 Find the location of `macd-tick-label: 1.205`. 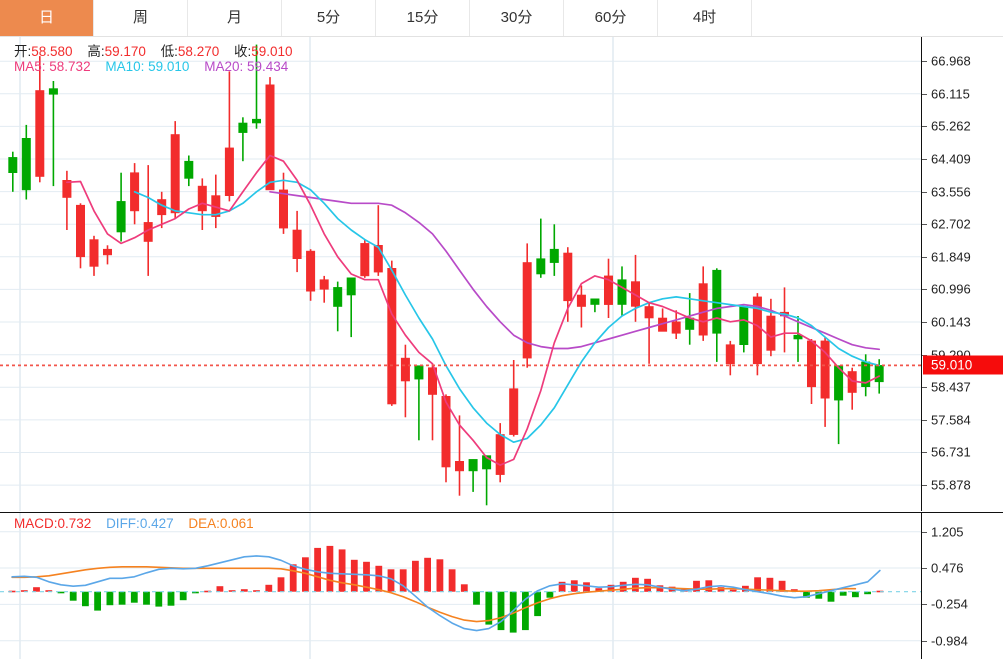

macd-tick-label: 1.205 is located at coordinates (947, 532).